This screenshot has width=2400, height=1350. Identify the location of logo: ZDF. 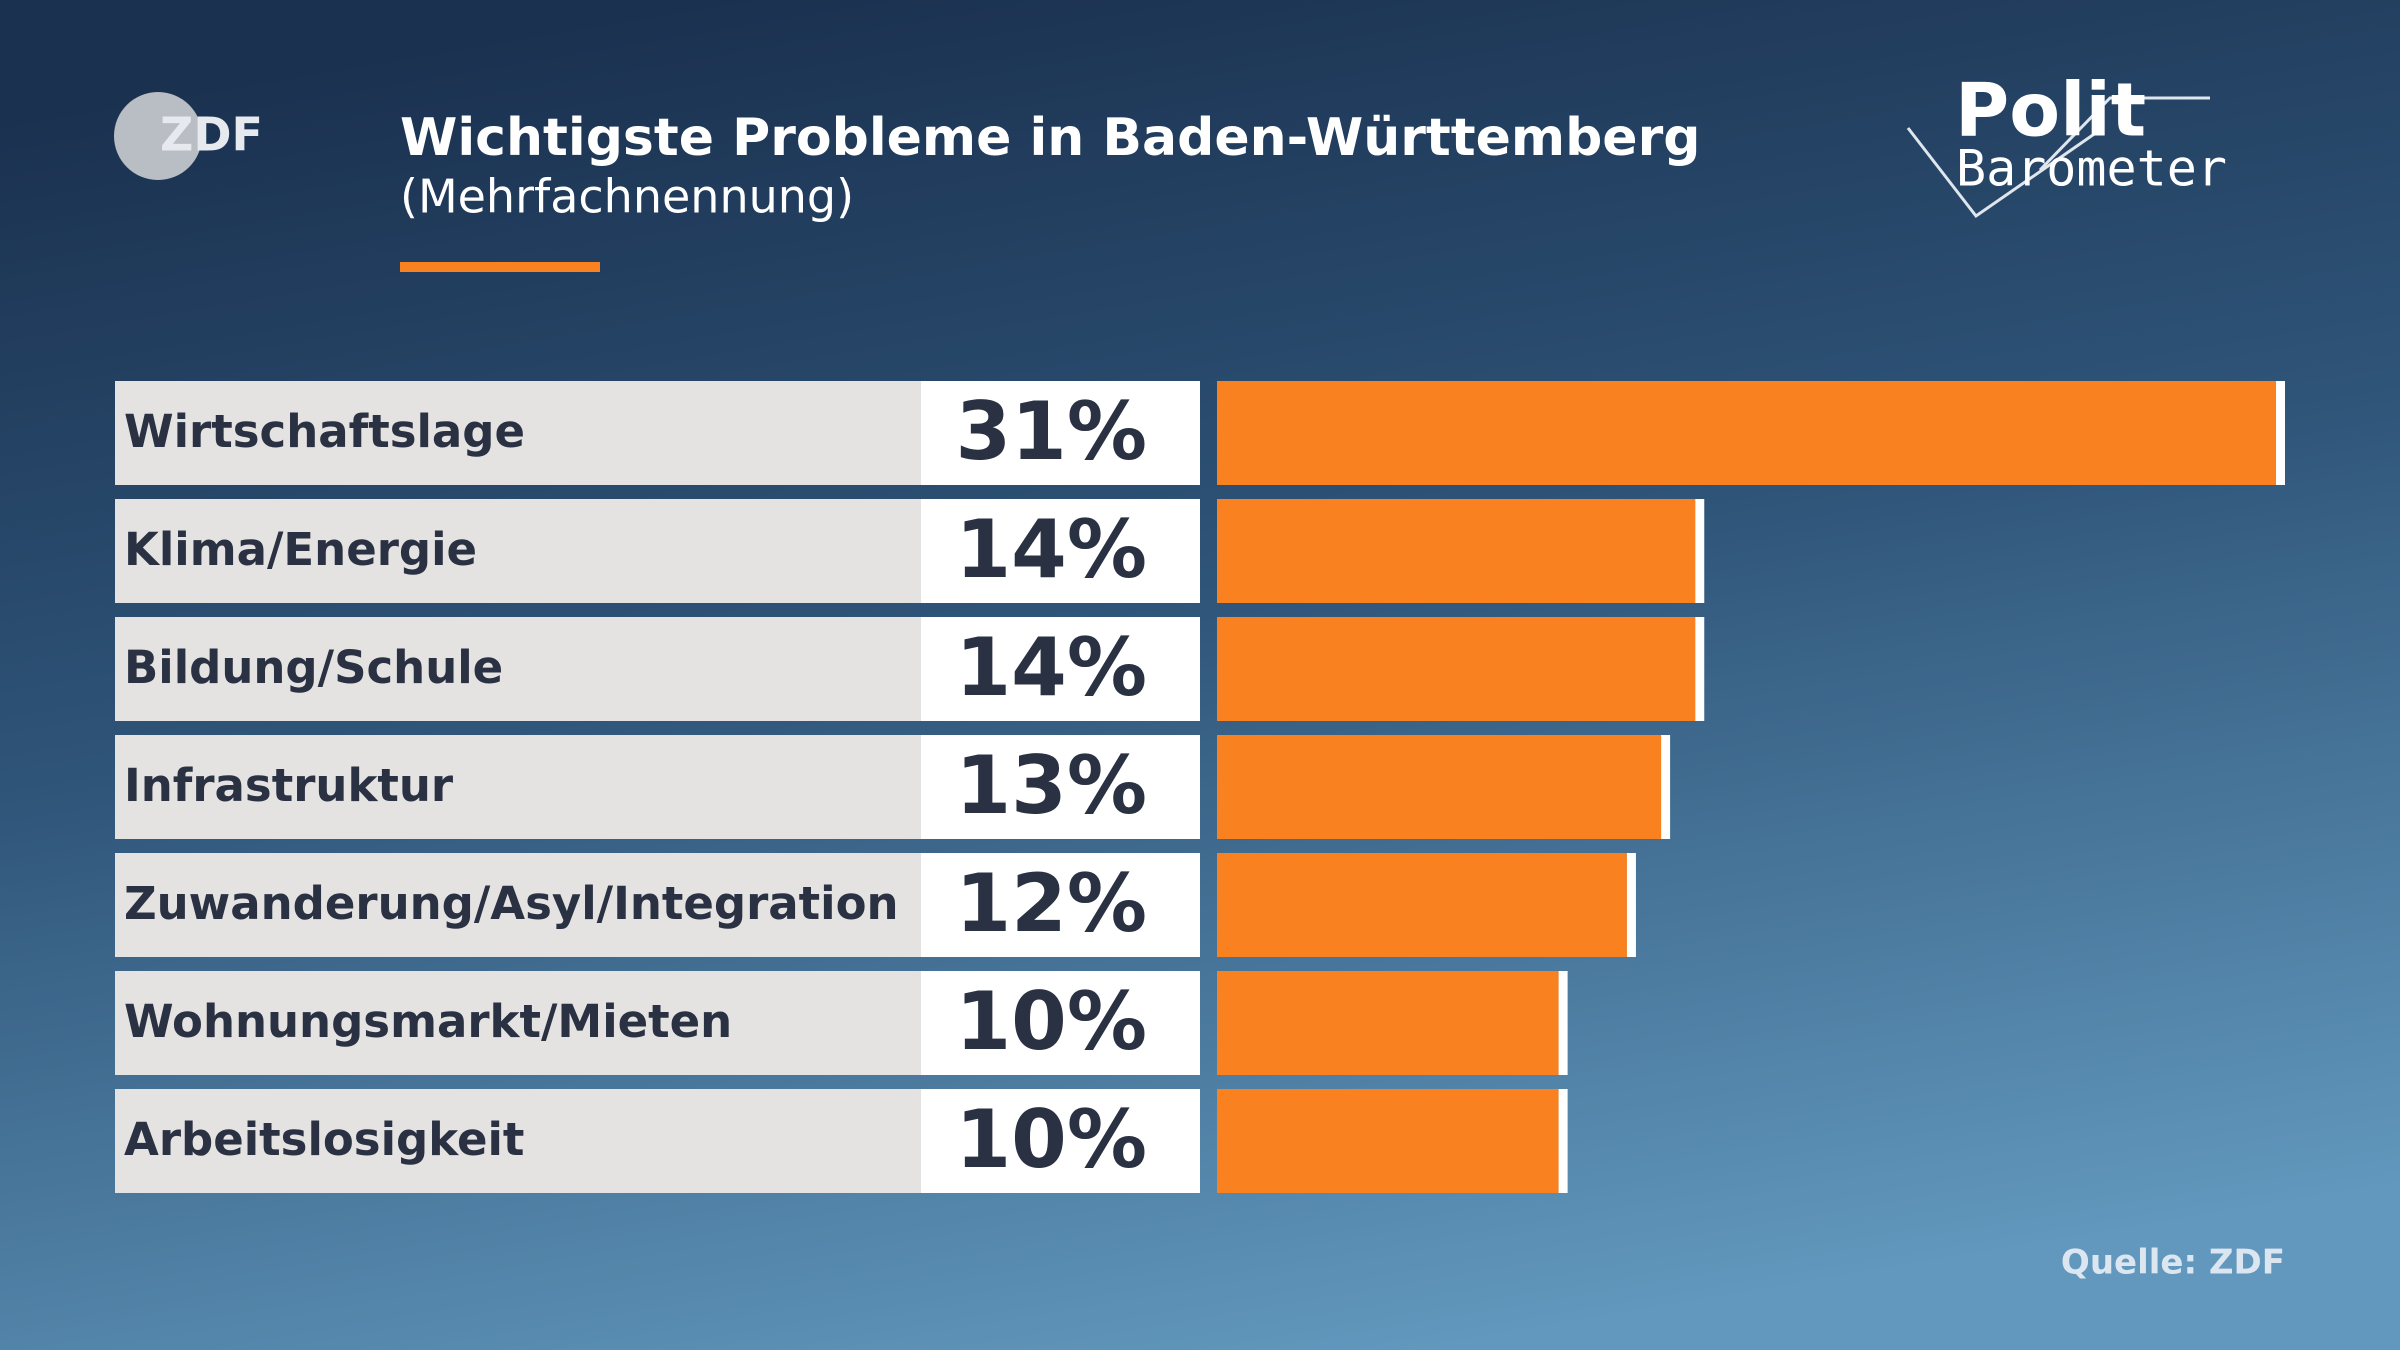
(211, 135).